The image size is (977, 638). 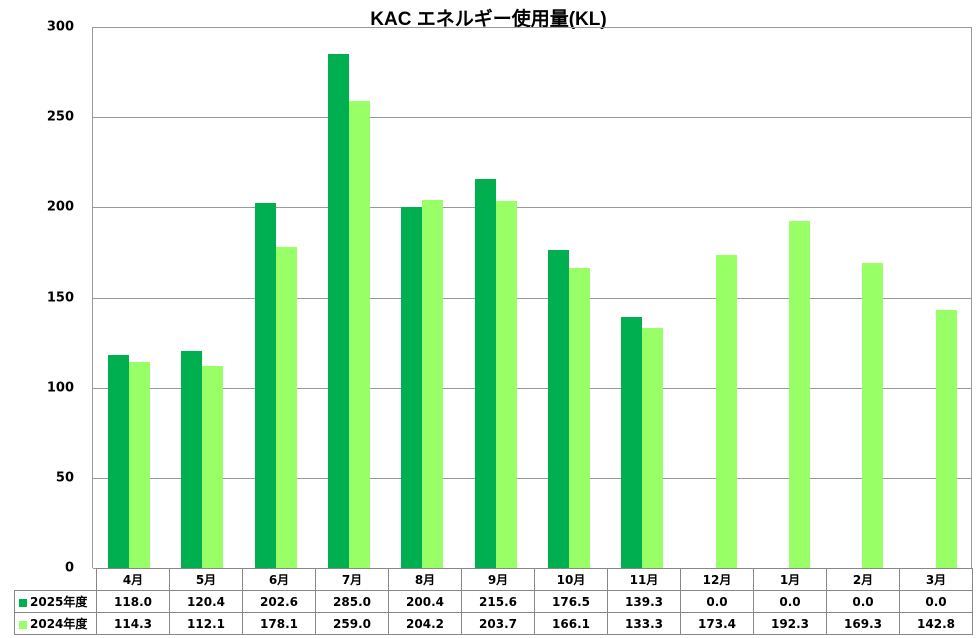 I want to click on data-cell: 133.3, so click(x=644, y=623).